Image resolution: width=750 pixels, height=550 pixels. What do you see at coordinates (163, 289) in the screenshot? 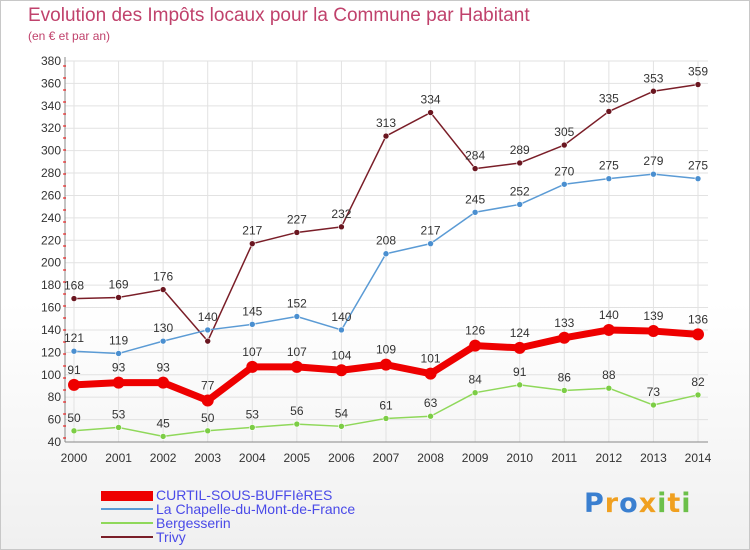
I see `data-point-trivy-2002` at bounding box center [163, 289].